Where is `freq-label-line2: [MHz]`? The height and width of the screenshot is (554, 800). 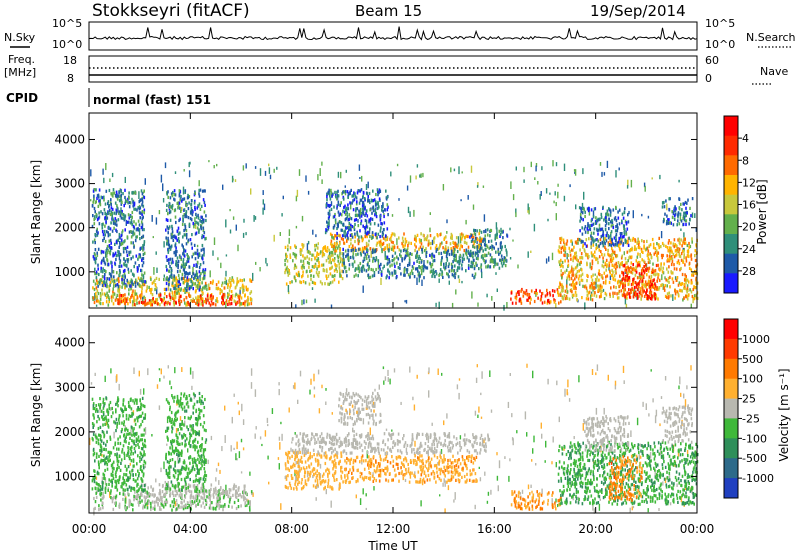 freq-label-line2: [MHz] is located at coordinates (20, 72).